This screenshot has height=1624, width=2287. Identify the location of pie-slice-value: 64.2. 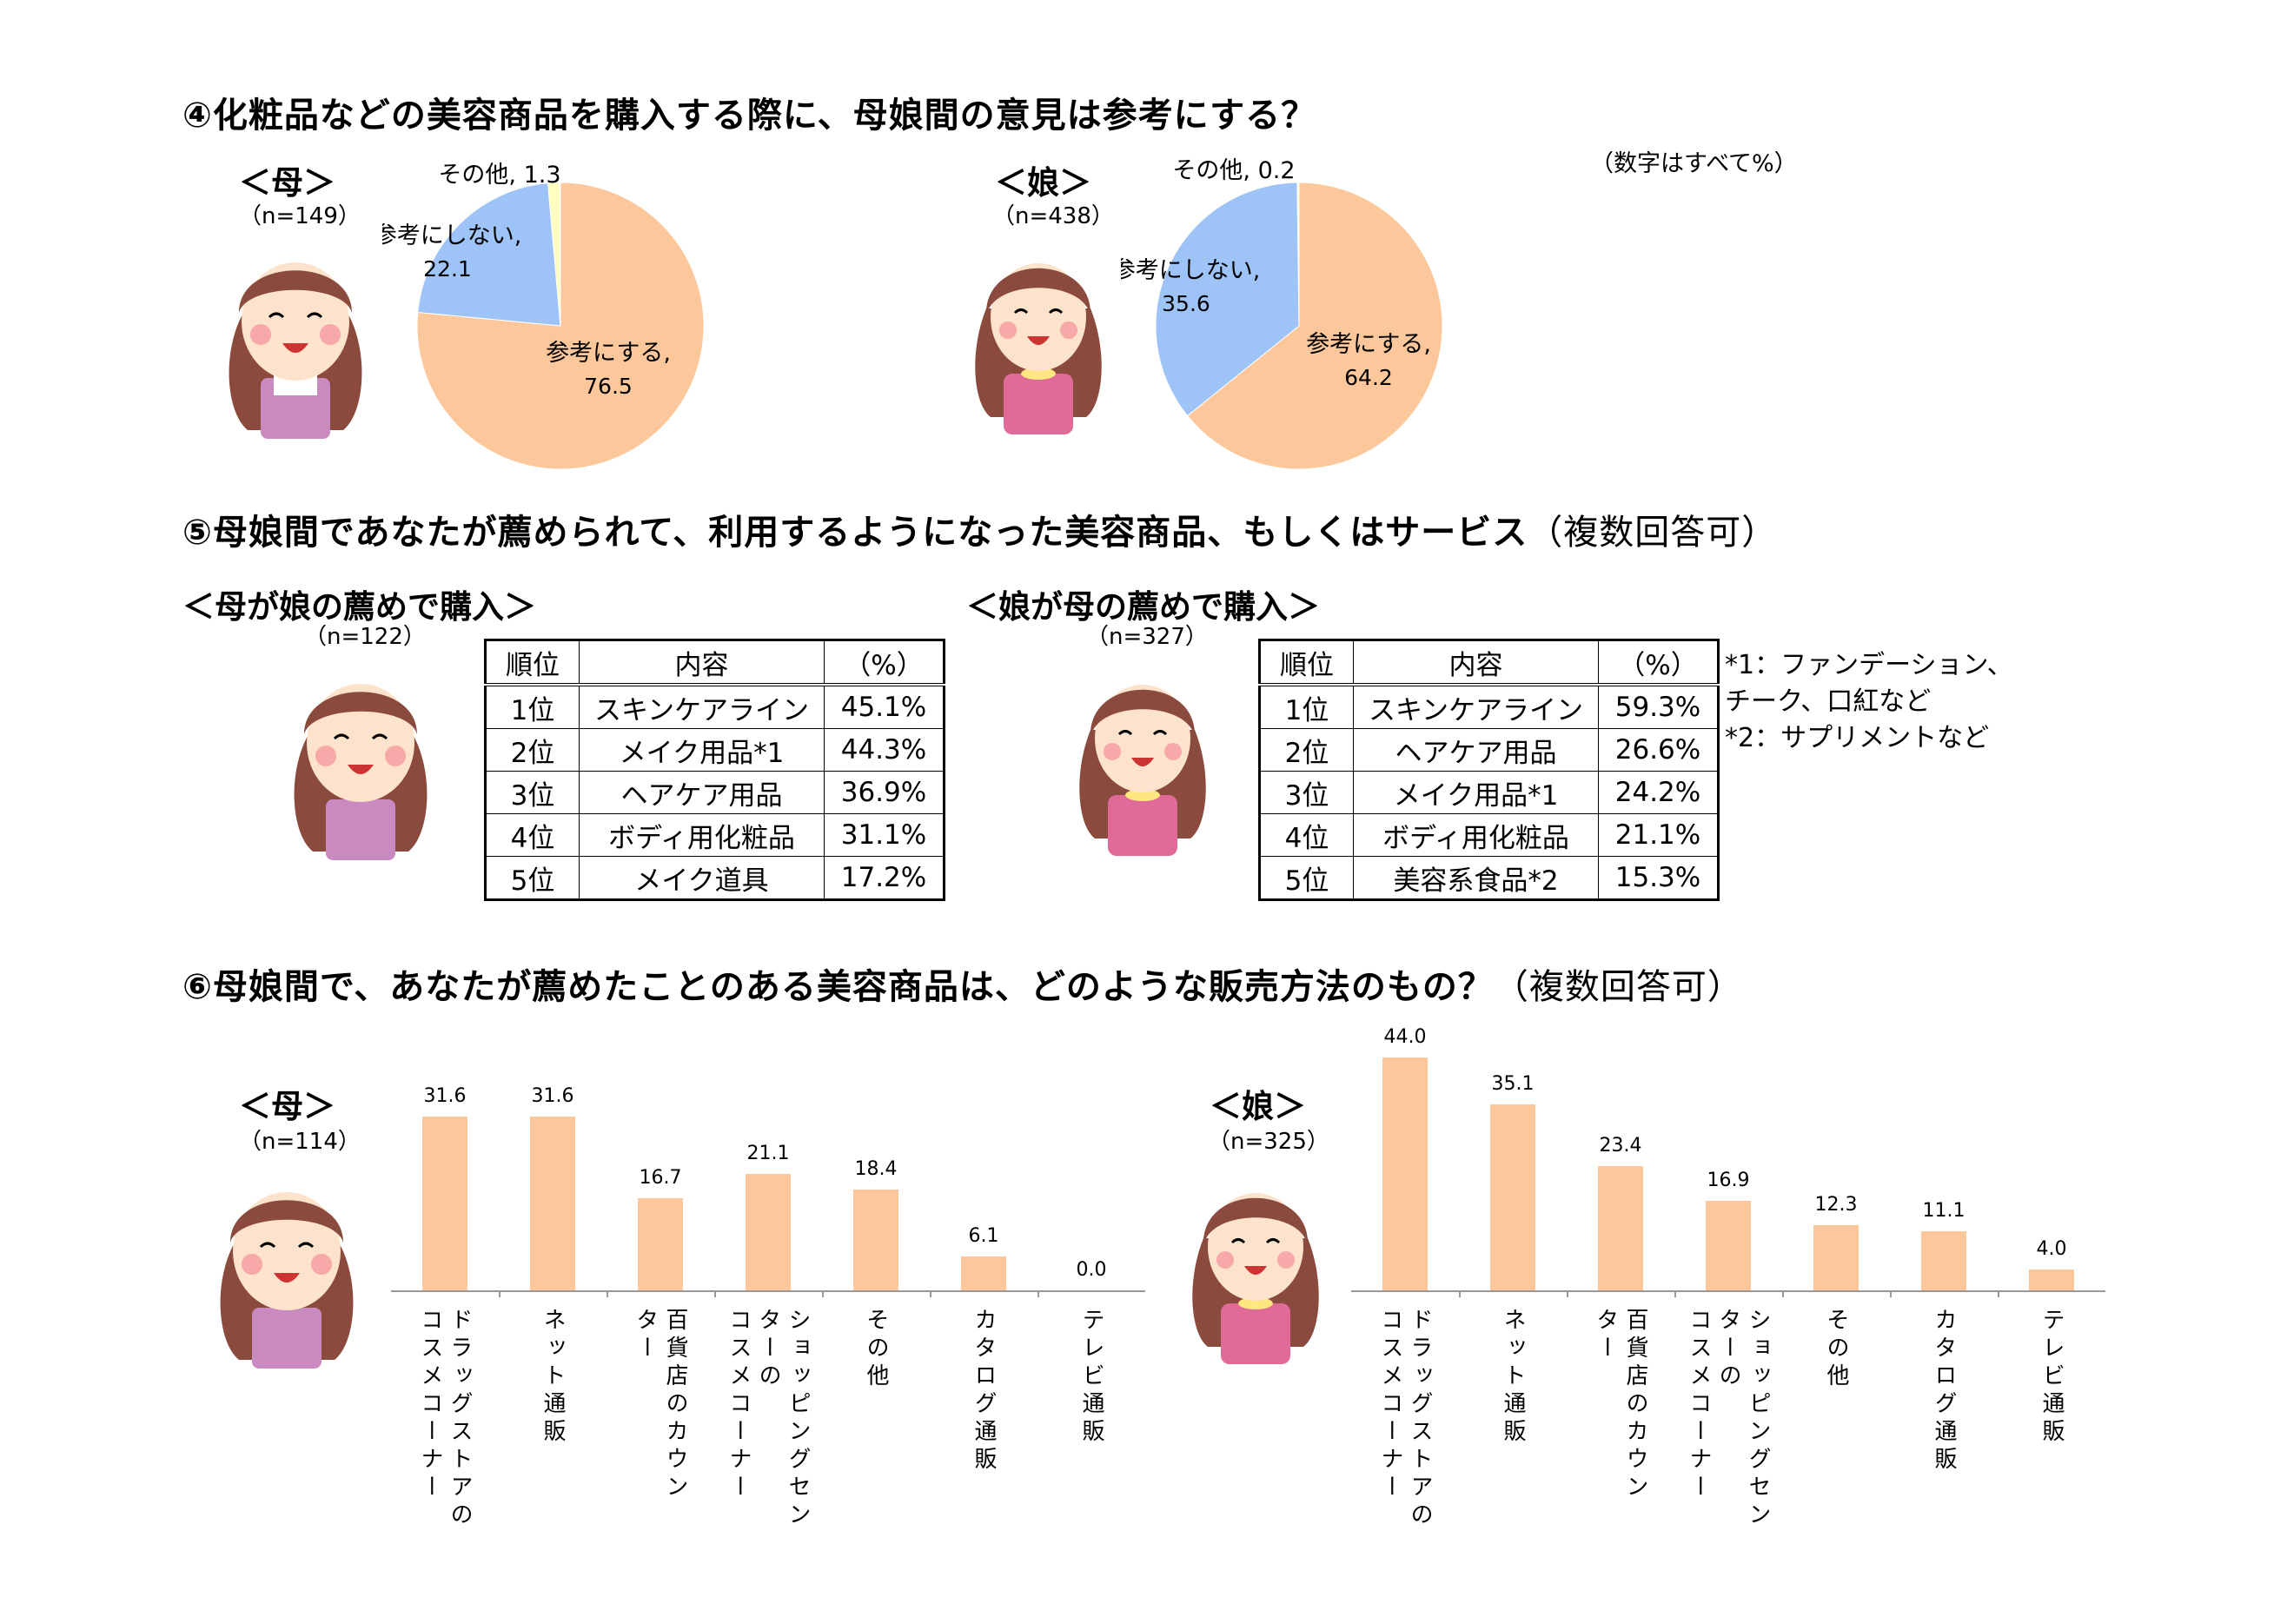
(1369, 378).